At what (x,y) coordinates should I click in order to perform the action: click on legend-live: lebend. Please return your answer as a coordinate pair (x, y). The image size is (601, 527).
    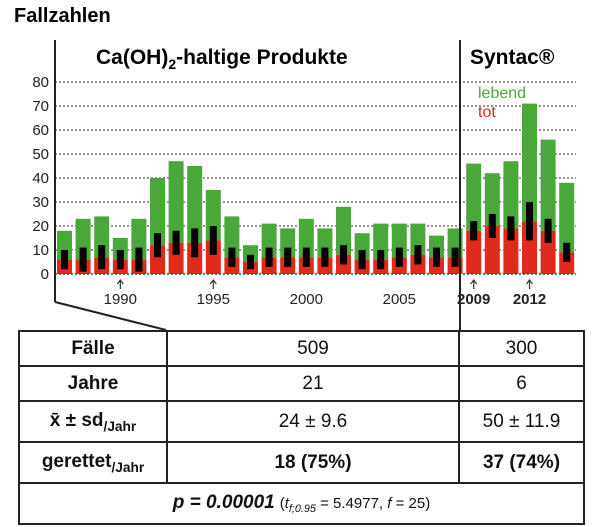
    Looking at the image, I should click on (502, 93).